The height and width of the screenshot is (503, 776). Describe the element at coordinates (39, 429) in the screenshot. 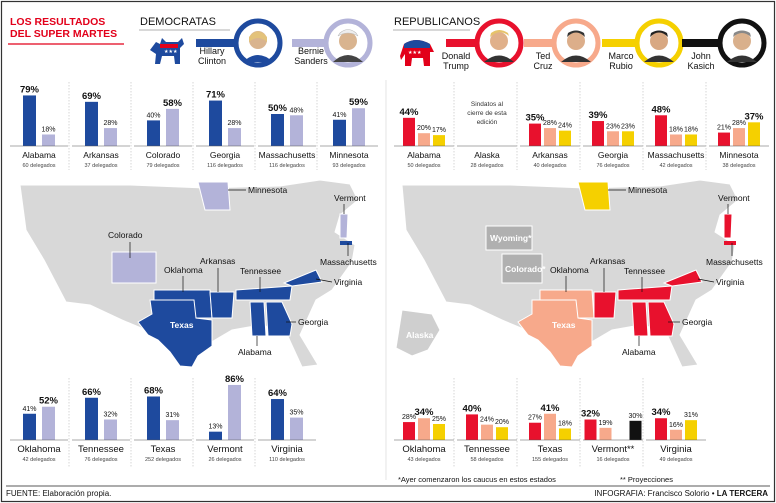

I see `dem-chart-oklahoma: 41%52% Oklahoma 42 delegados` at that location.